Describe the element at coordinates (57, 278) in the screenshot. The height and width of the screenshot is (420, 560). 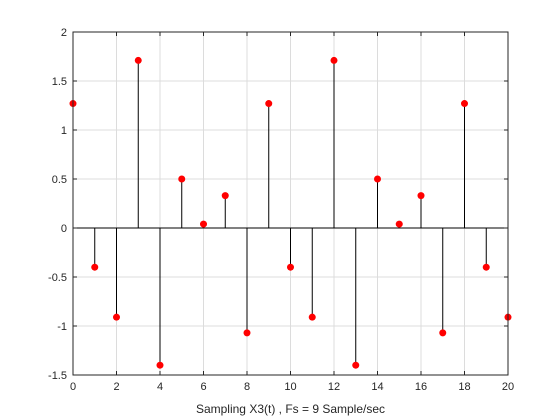
I see `y-tick-label: -0.5` at that location.